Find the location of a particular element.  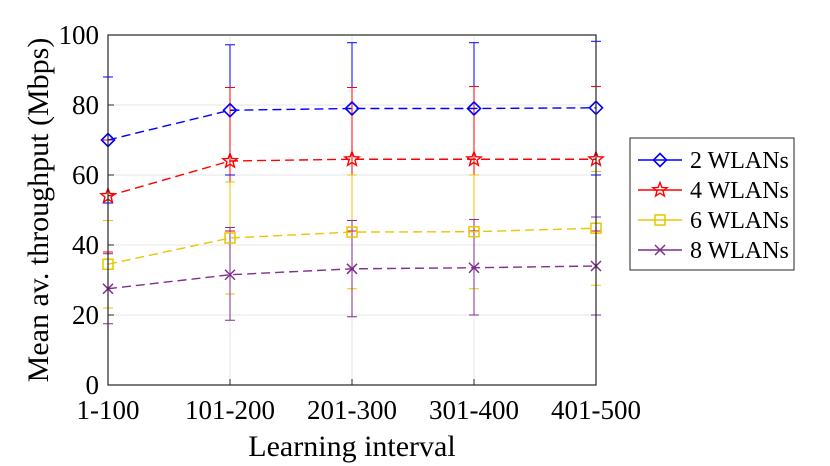

y-tick-label: 0 is located at coordinates (93, 385).